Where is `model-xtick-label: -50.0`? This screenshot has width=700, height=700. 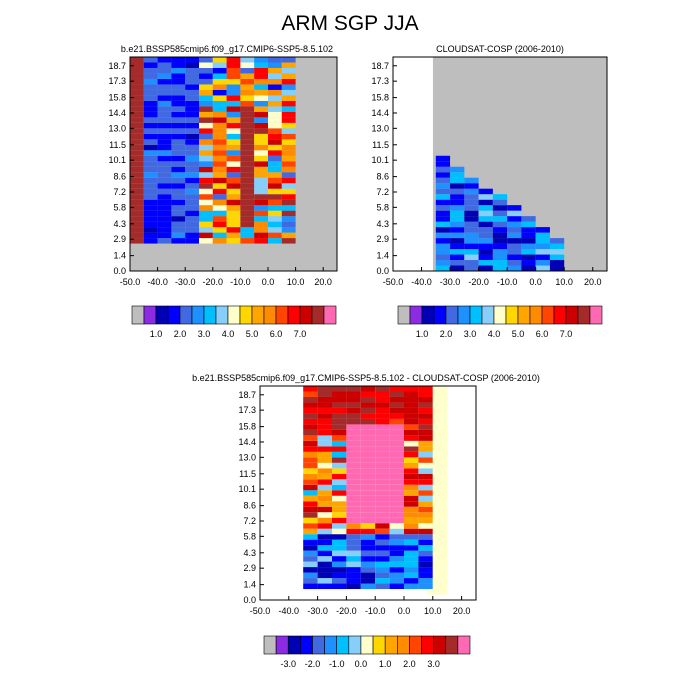
model-xtick-label: -50.0 is located at coordinates (130, 282).